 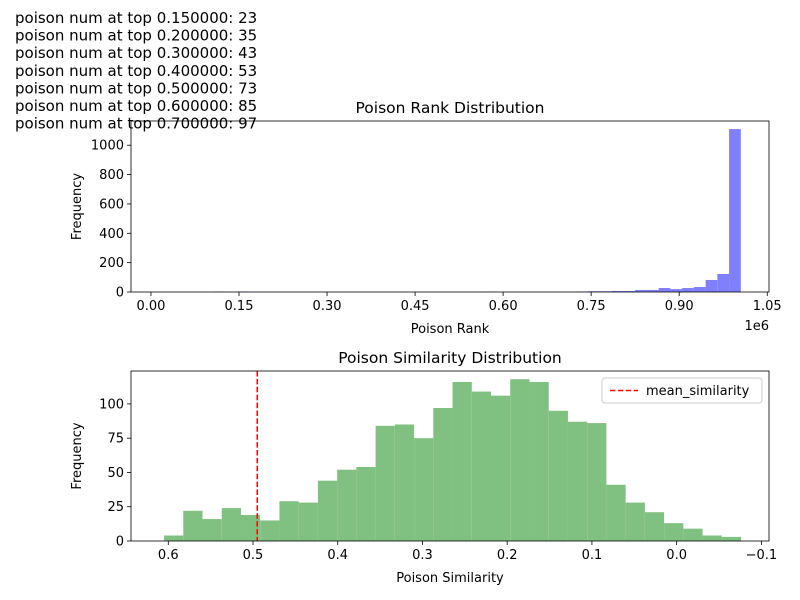 What do you see at coordinates (767, 306) in the screenshot?
I see `x-tick-label: 1.05` at bounding box center [767, 306].